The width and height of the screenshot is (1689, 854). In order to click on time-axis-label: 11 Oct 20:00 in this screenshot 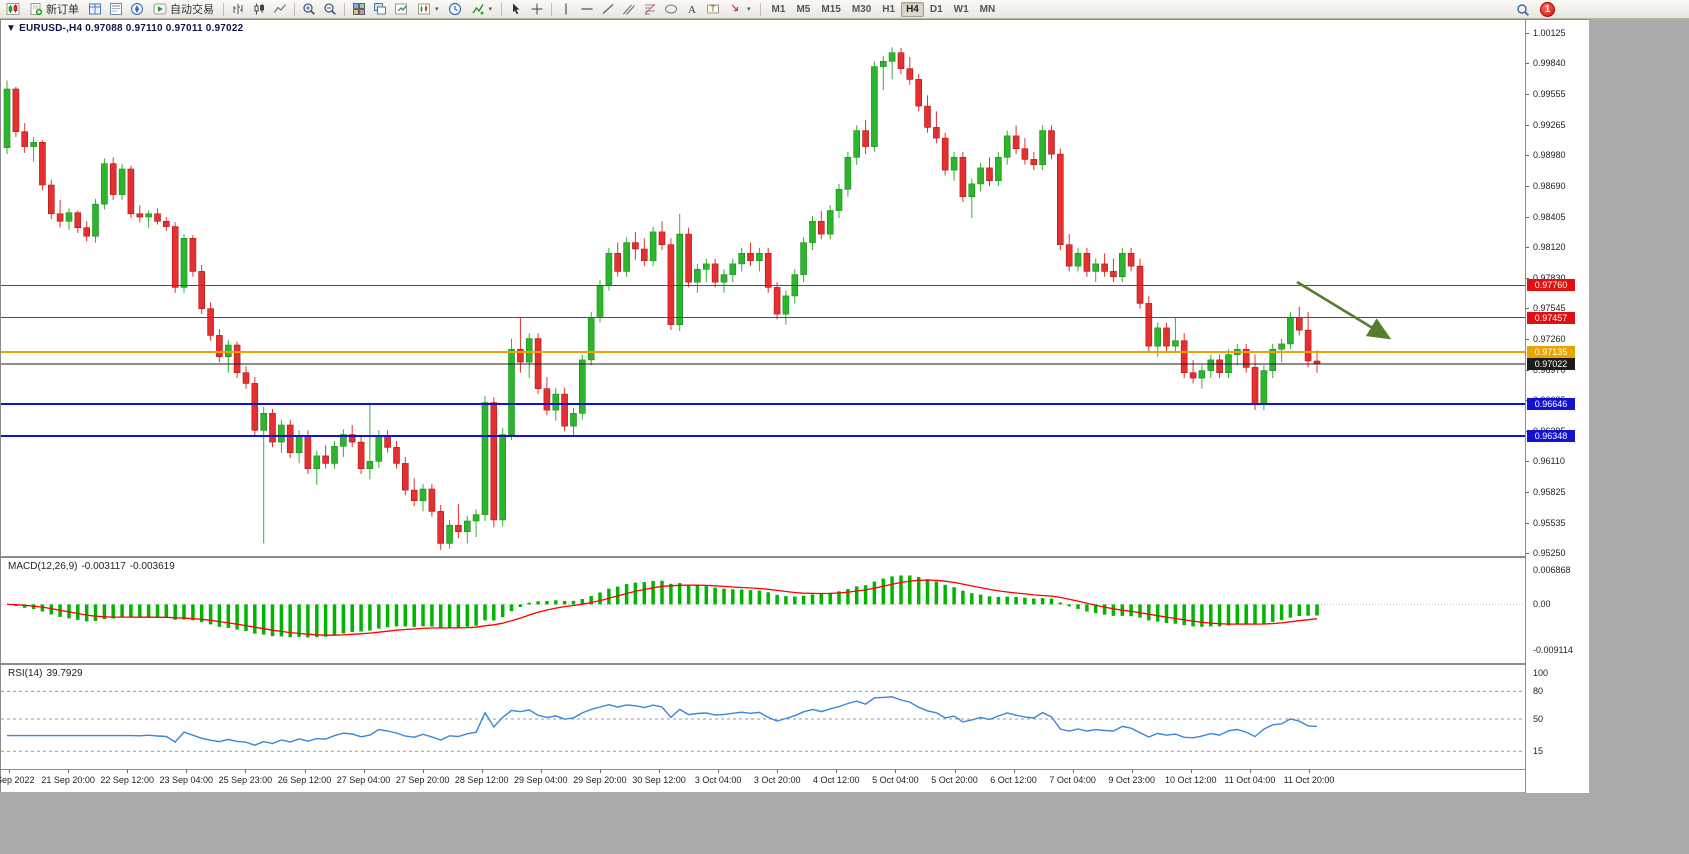, I will do `click(1309, 780)`.